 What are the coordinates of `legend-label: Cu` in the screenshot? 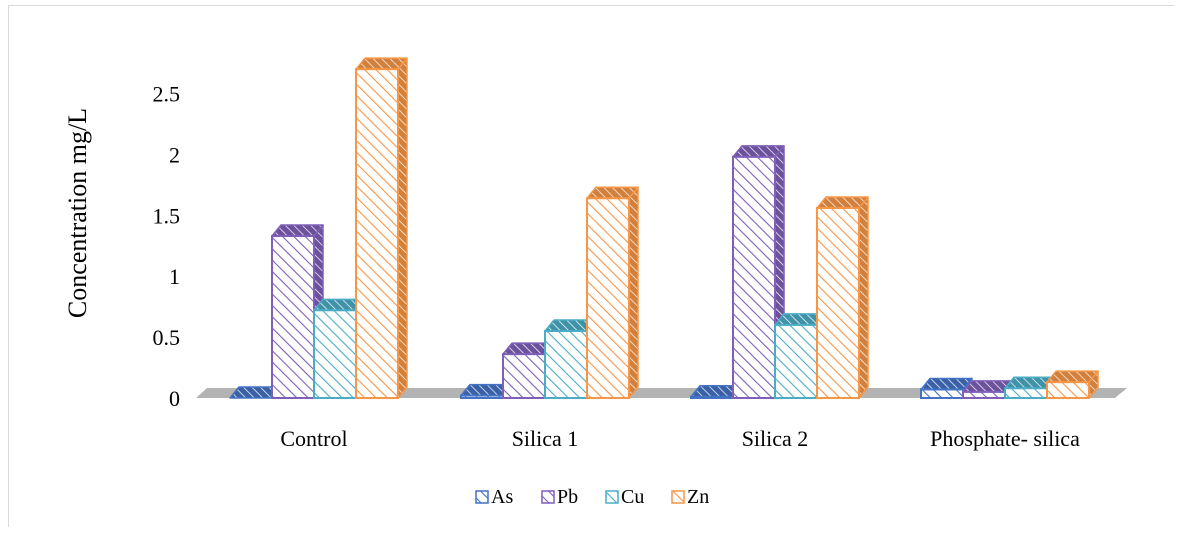 It's located at (632, 497).